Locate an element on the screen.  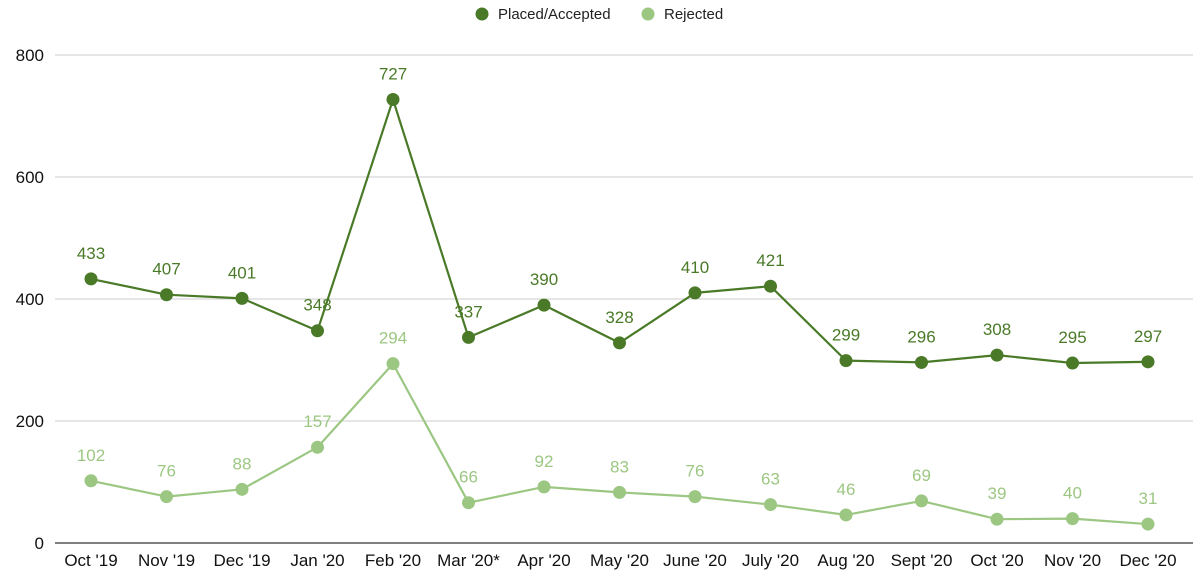
data-label: 433 is located at coordinates (91, 253).